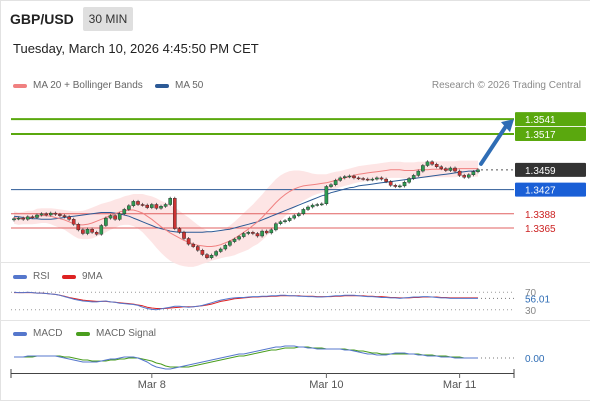 Image resolution: width=590 pixels, height=401 pixels. What do you see at coordinates (69, 276) in the screenshot?
I see `9ma-swatch` at bounding box center [69, 276].